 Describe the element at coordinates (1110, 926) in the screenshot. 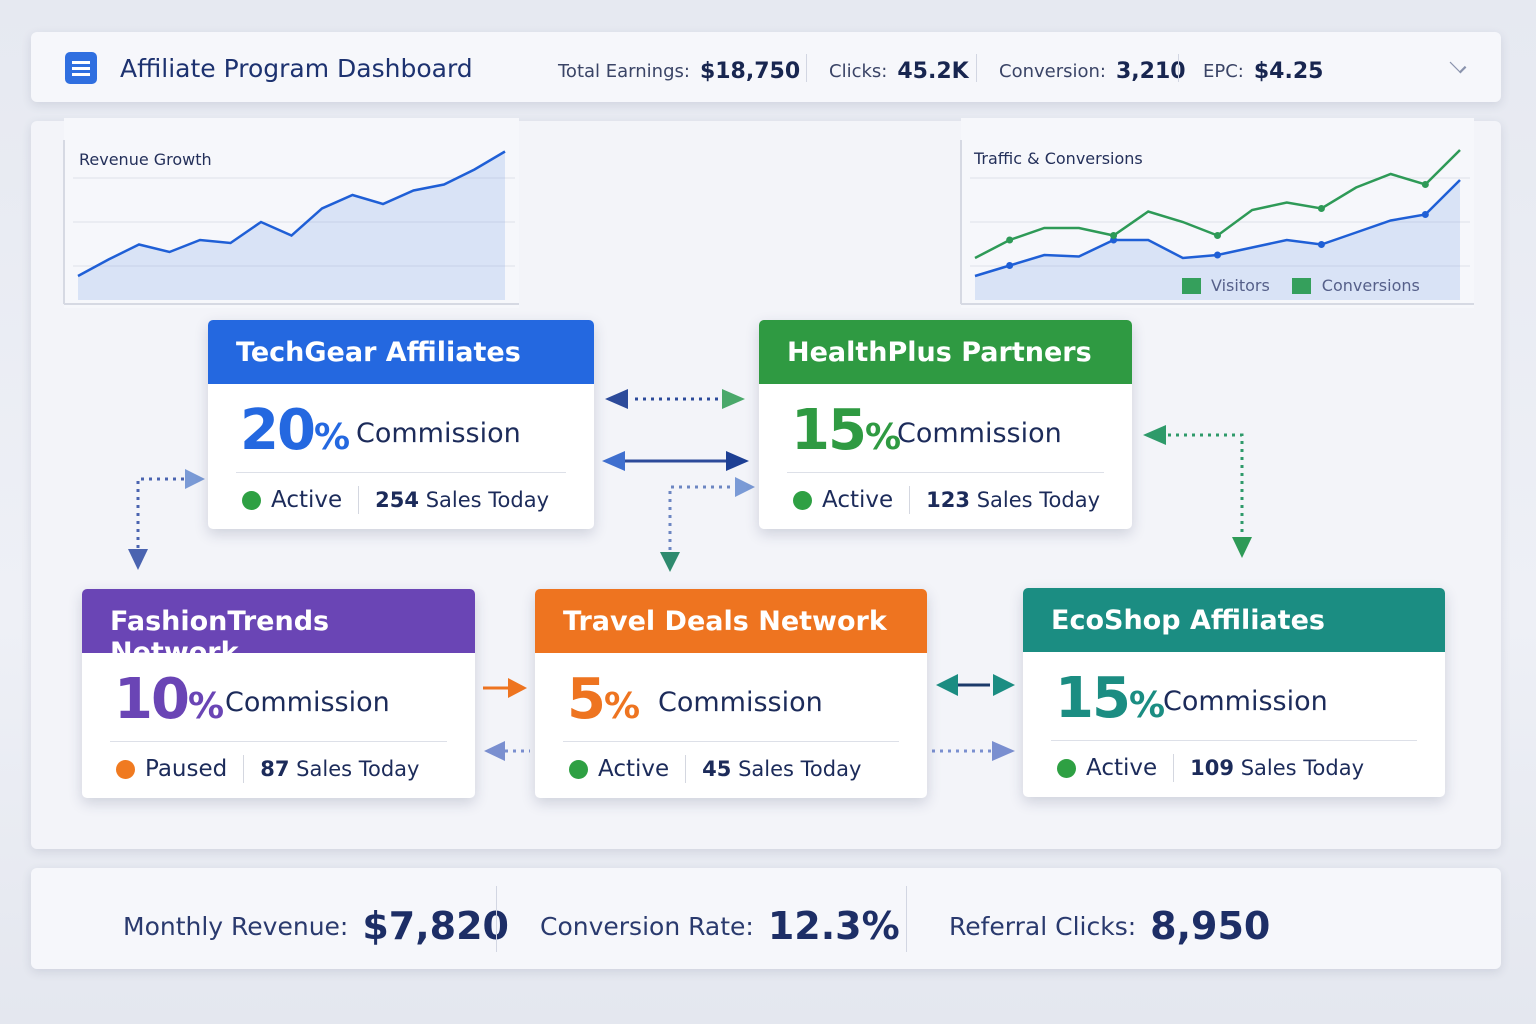

I see `referral-clicks: Referral Clicks: 8,950` at that location.